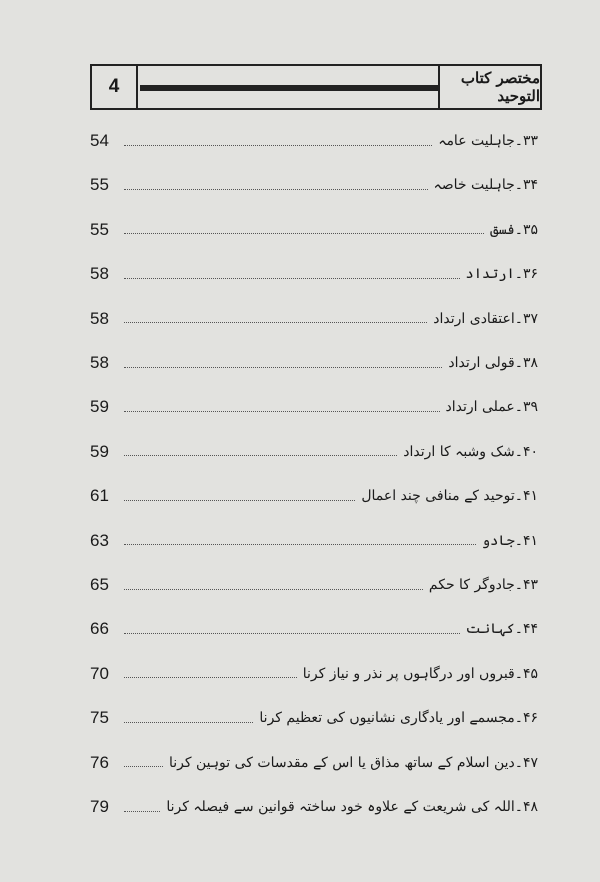 This screenshot has height=882, width=600. What do you see at coordinates (500, 87) in the screenshot?
I see `header-book-title: مختصر کتاب التوحید` at bounding box center [500, 87].